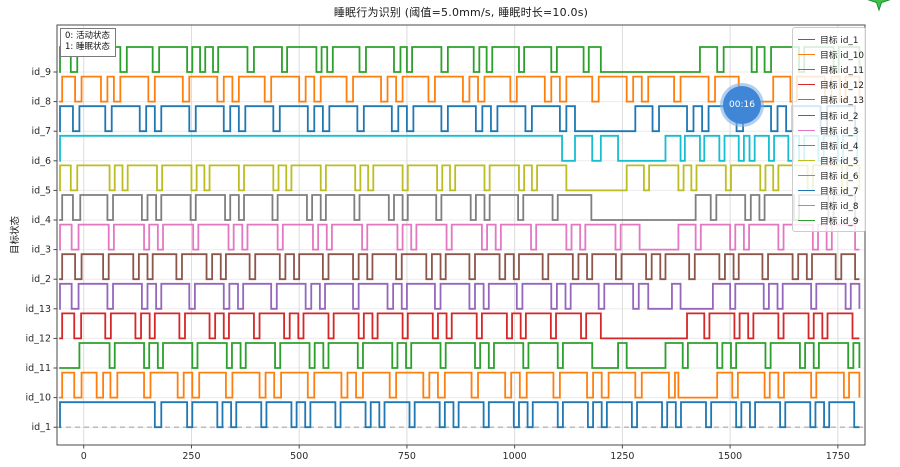  What do you see at coordinates (407, 456) in the screenshot?
I see `x-tick-label-750: 750` at bounding box center [407, 456].